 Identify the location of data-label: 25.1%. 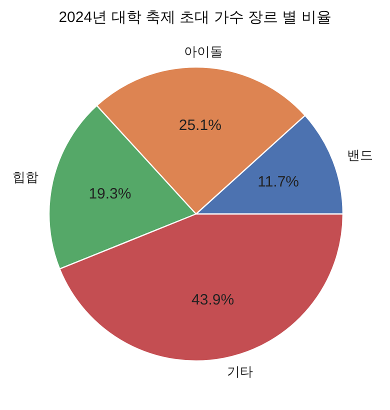
(200, 125).